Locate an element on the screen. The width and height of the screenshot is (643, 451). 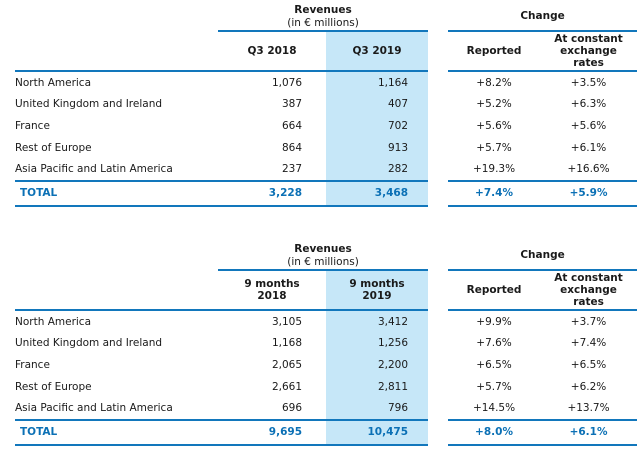
total-reported-change: +7.4% is located at coordinates (494, 193).